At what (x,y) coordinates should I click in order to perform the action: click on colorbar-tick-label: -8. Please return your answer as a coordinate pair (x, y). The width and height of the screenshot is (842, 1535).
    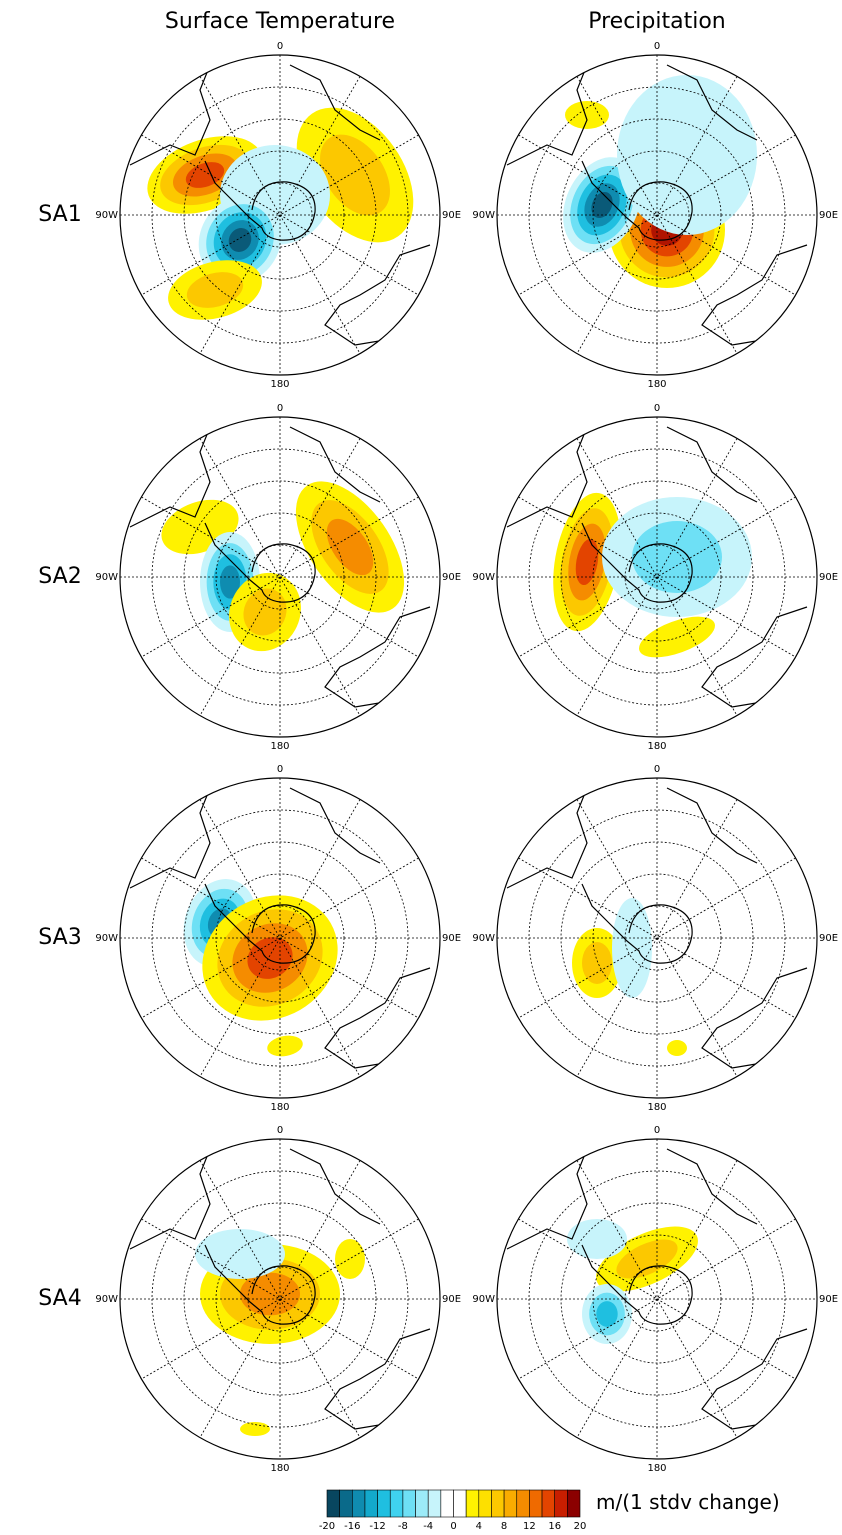
    Looking at the image, I should click on (403, 1526).